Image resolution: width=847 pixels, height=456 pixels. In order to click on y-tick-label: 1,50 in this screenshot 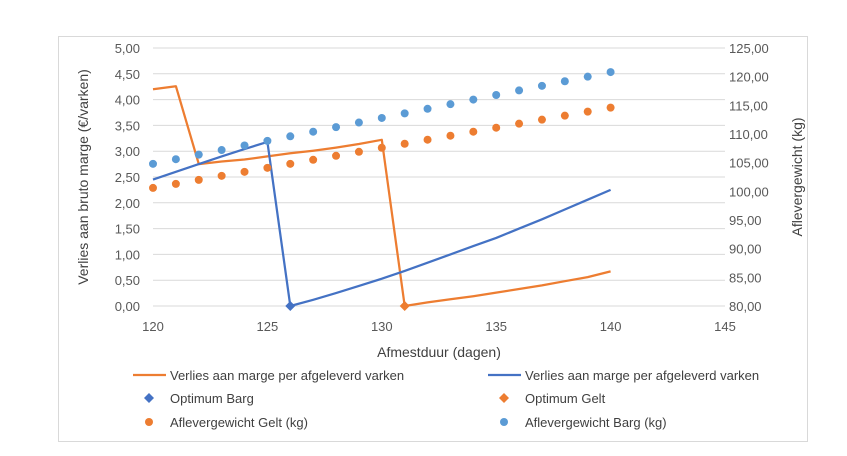, I will do `click(127, 229)`.